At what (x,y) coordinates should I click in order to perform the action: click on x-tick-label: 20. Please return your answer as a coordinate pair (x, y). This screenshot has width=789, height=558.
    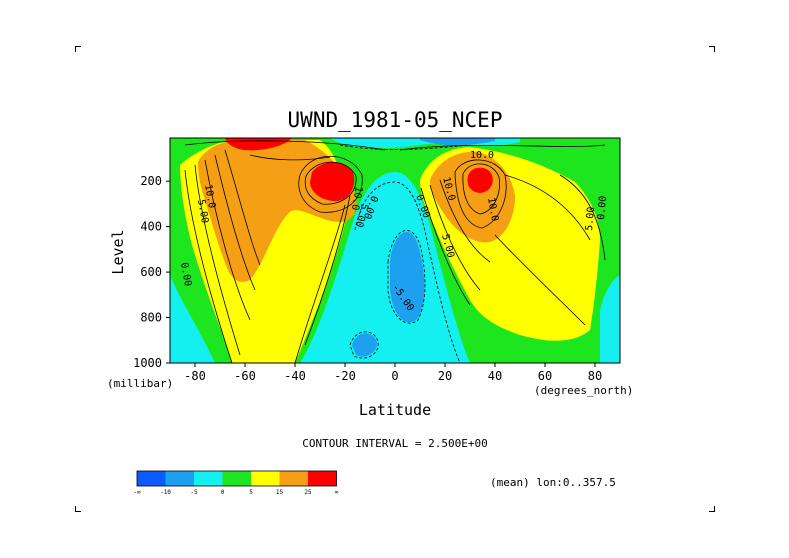
    Looking at the image, I should click on (445, 376).